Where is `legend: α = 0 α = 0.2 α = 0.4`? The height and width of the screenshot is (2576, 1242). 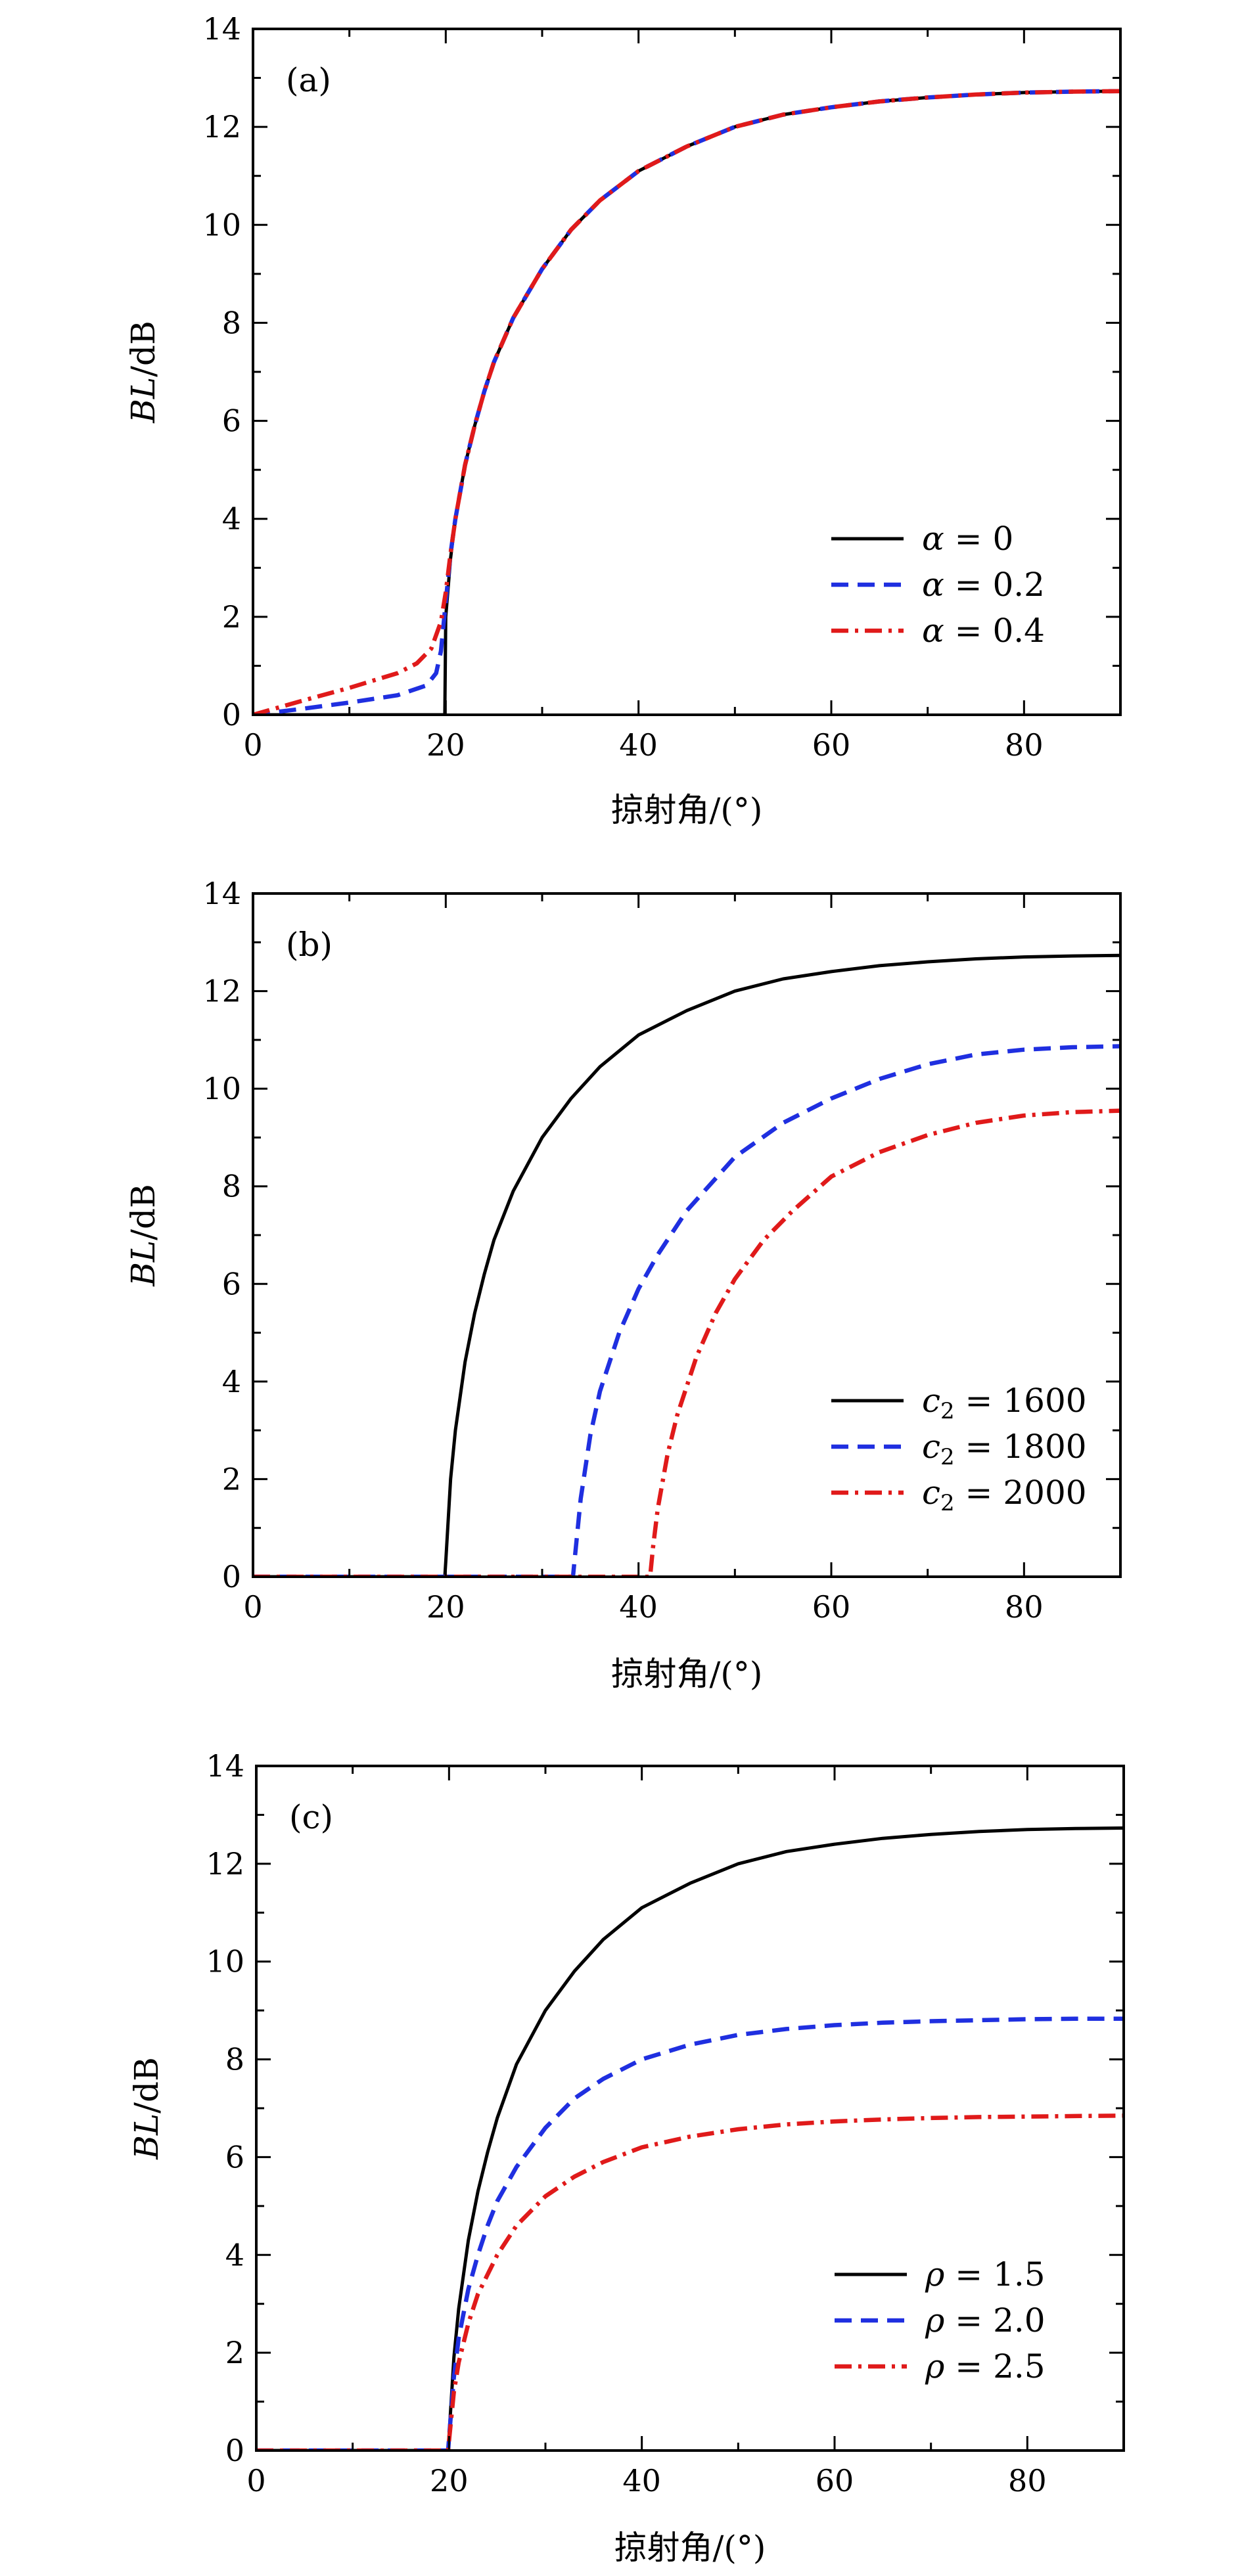 legend: α = 0 α = 0.2 α = 0.4 is located at coordinates (938, 585).